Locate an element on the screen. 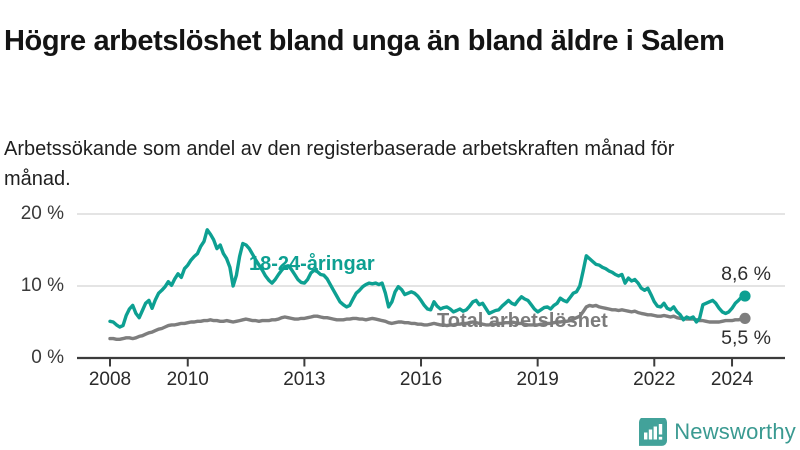  x-tick-label-2013: 2013 is located at coordinates (304, 379).